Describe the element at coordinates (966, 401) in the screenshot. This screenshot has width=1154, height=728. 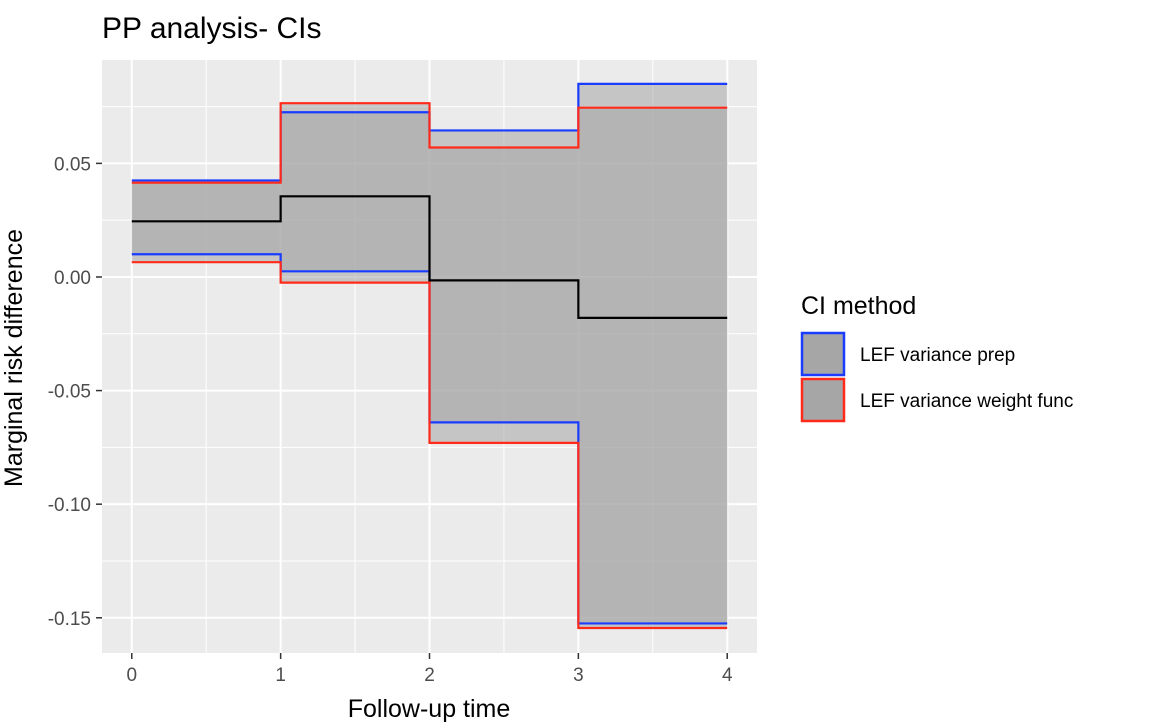
I see `legend-label-2: LEF variance weight func` at that location.